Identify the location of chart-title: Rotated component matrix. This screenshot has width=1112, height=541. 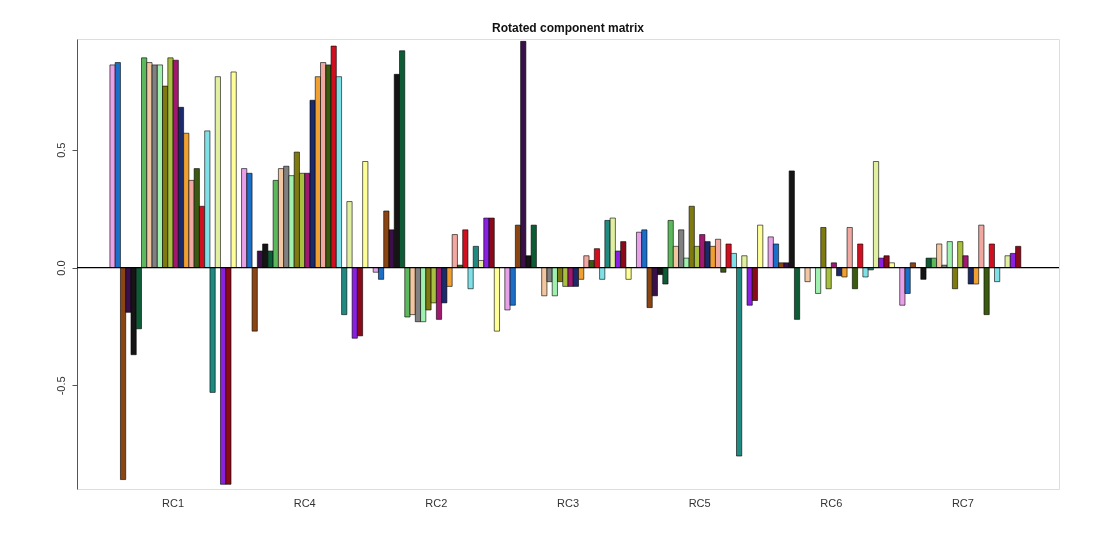
(568, 28).